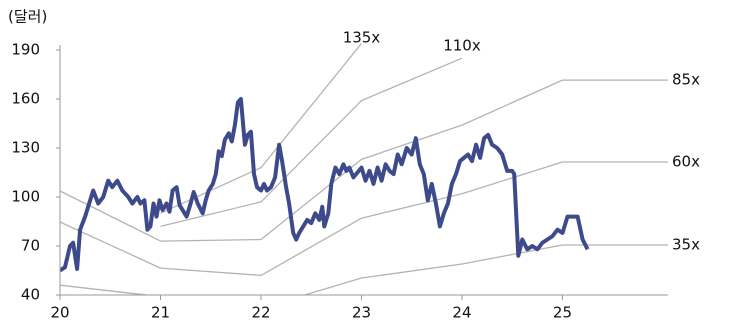  What do you see at coordinates (260, 313) in the screenshot?
I see `x-tick-label: 22` at bounding box center [260, 313].